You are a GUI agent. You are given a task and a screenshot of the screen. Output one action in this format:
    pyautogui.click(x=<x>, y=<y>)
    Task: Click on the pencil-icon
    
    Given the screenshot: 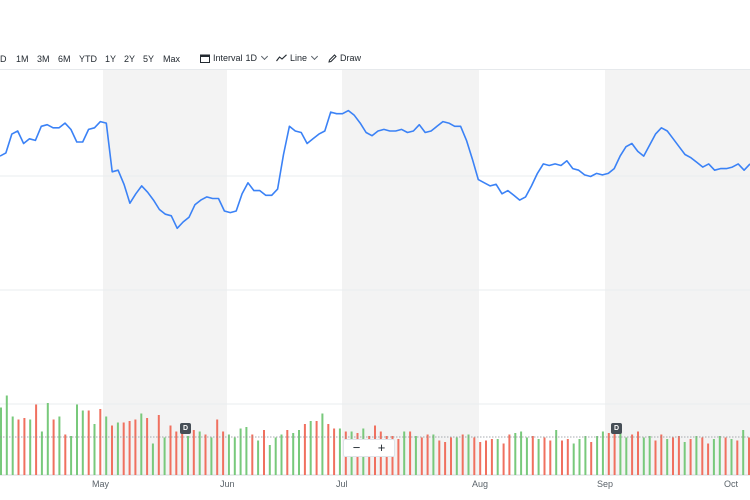 What is the action you would take?
    pyautogui.click(x=332, y=58)
    